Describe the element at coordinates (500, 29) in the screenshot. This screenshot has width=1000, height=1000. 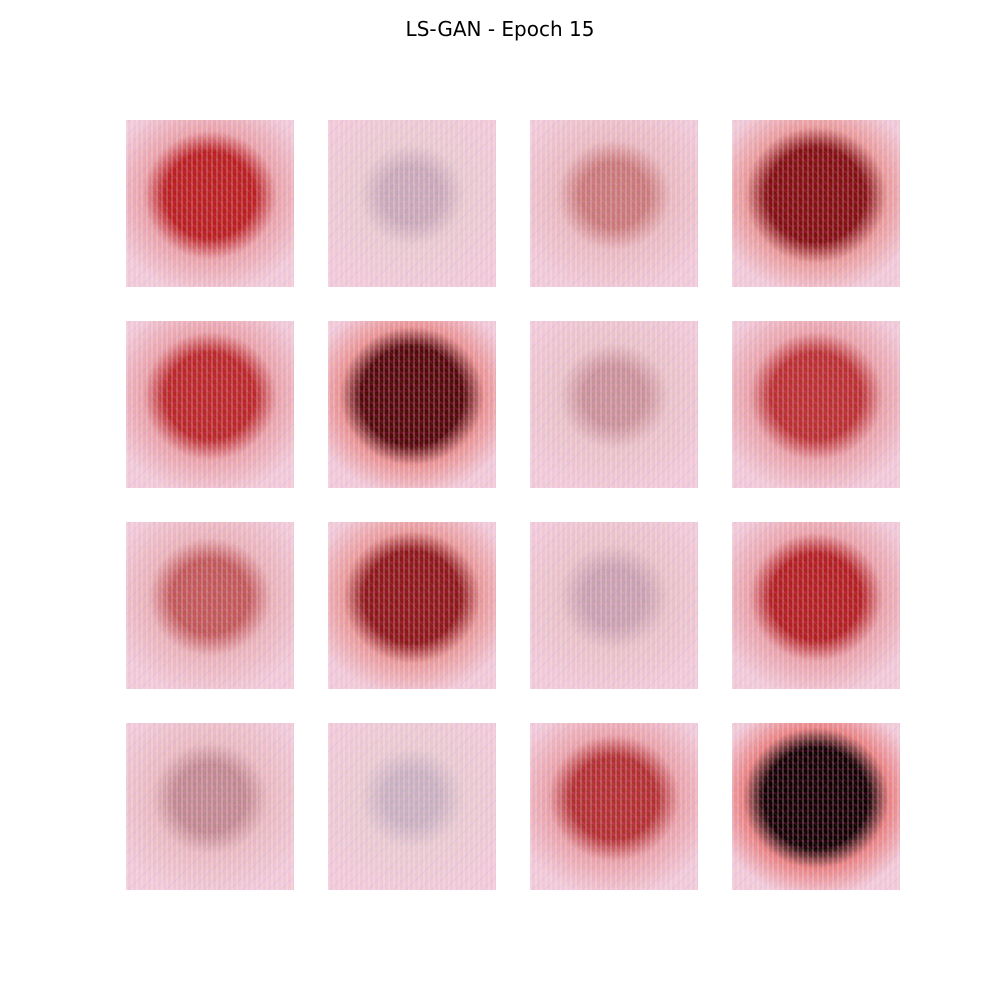
I see `figure-title: LS-GAN - Epoch 15` at that location.